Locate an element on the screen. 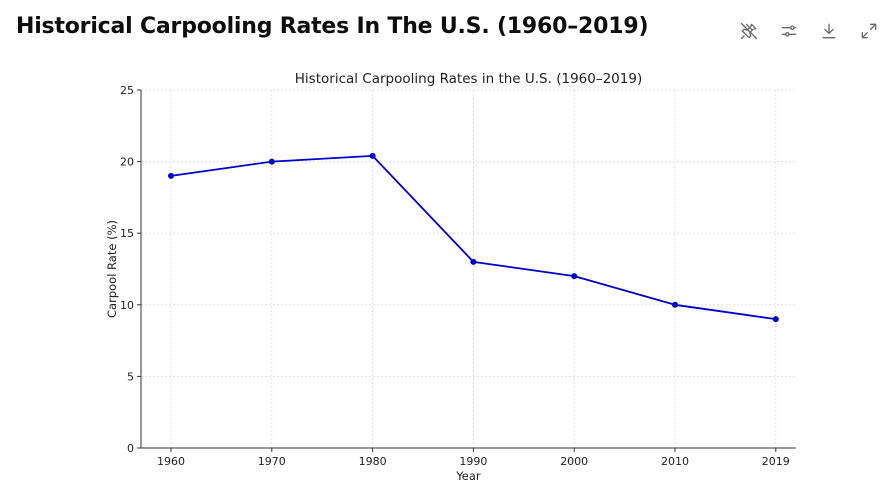 Image resolution: width=889 pixels, height=484 pixels. chart-settings-button is located at coordinates (789, 31).